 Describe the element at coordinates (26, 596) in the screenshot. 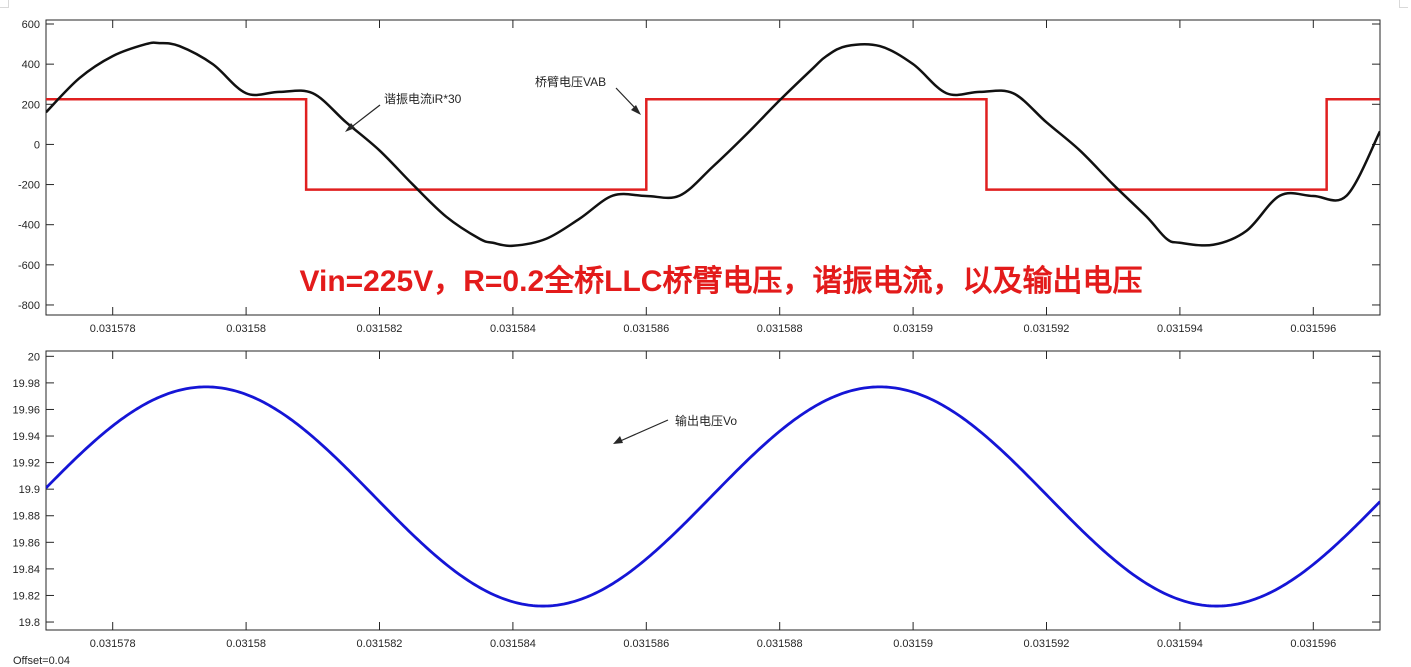

I see `y-tick-label: 19.82` at that location.